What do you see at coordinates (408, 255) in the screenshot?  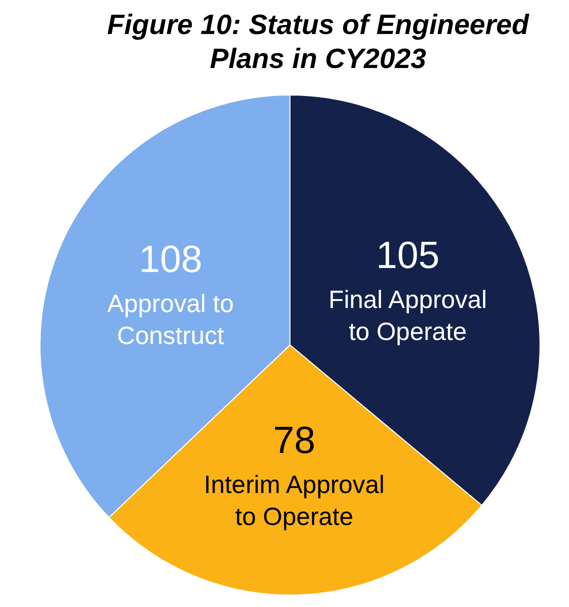 I see `data-label: 105` at bounding box center [408, 255].